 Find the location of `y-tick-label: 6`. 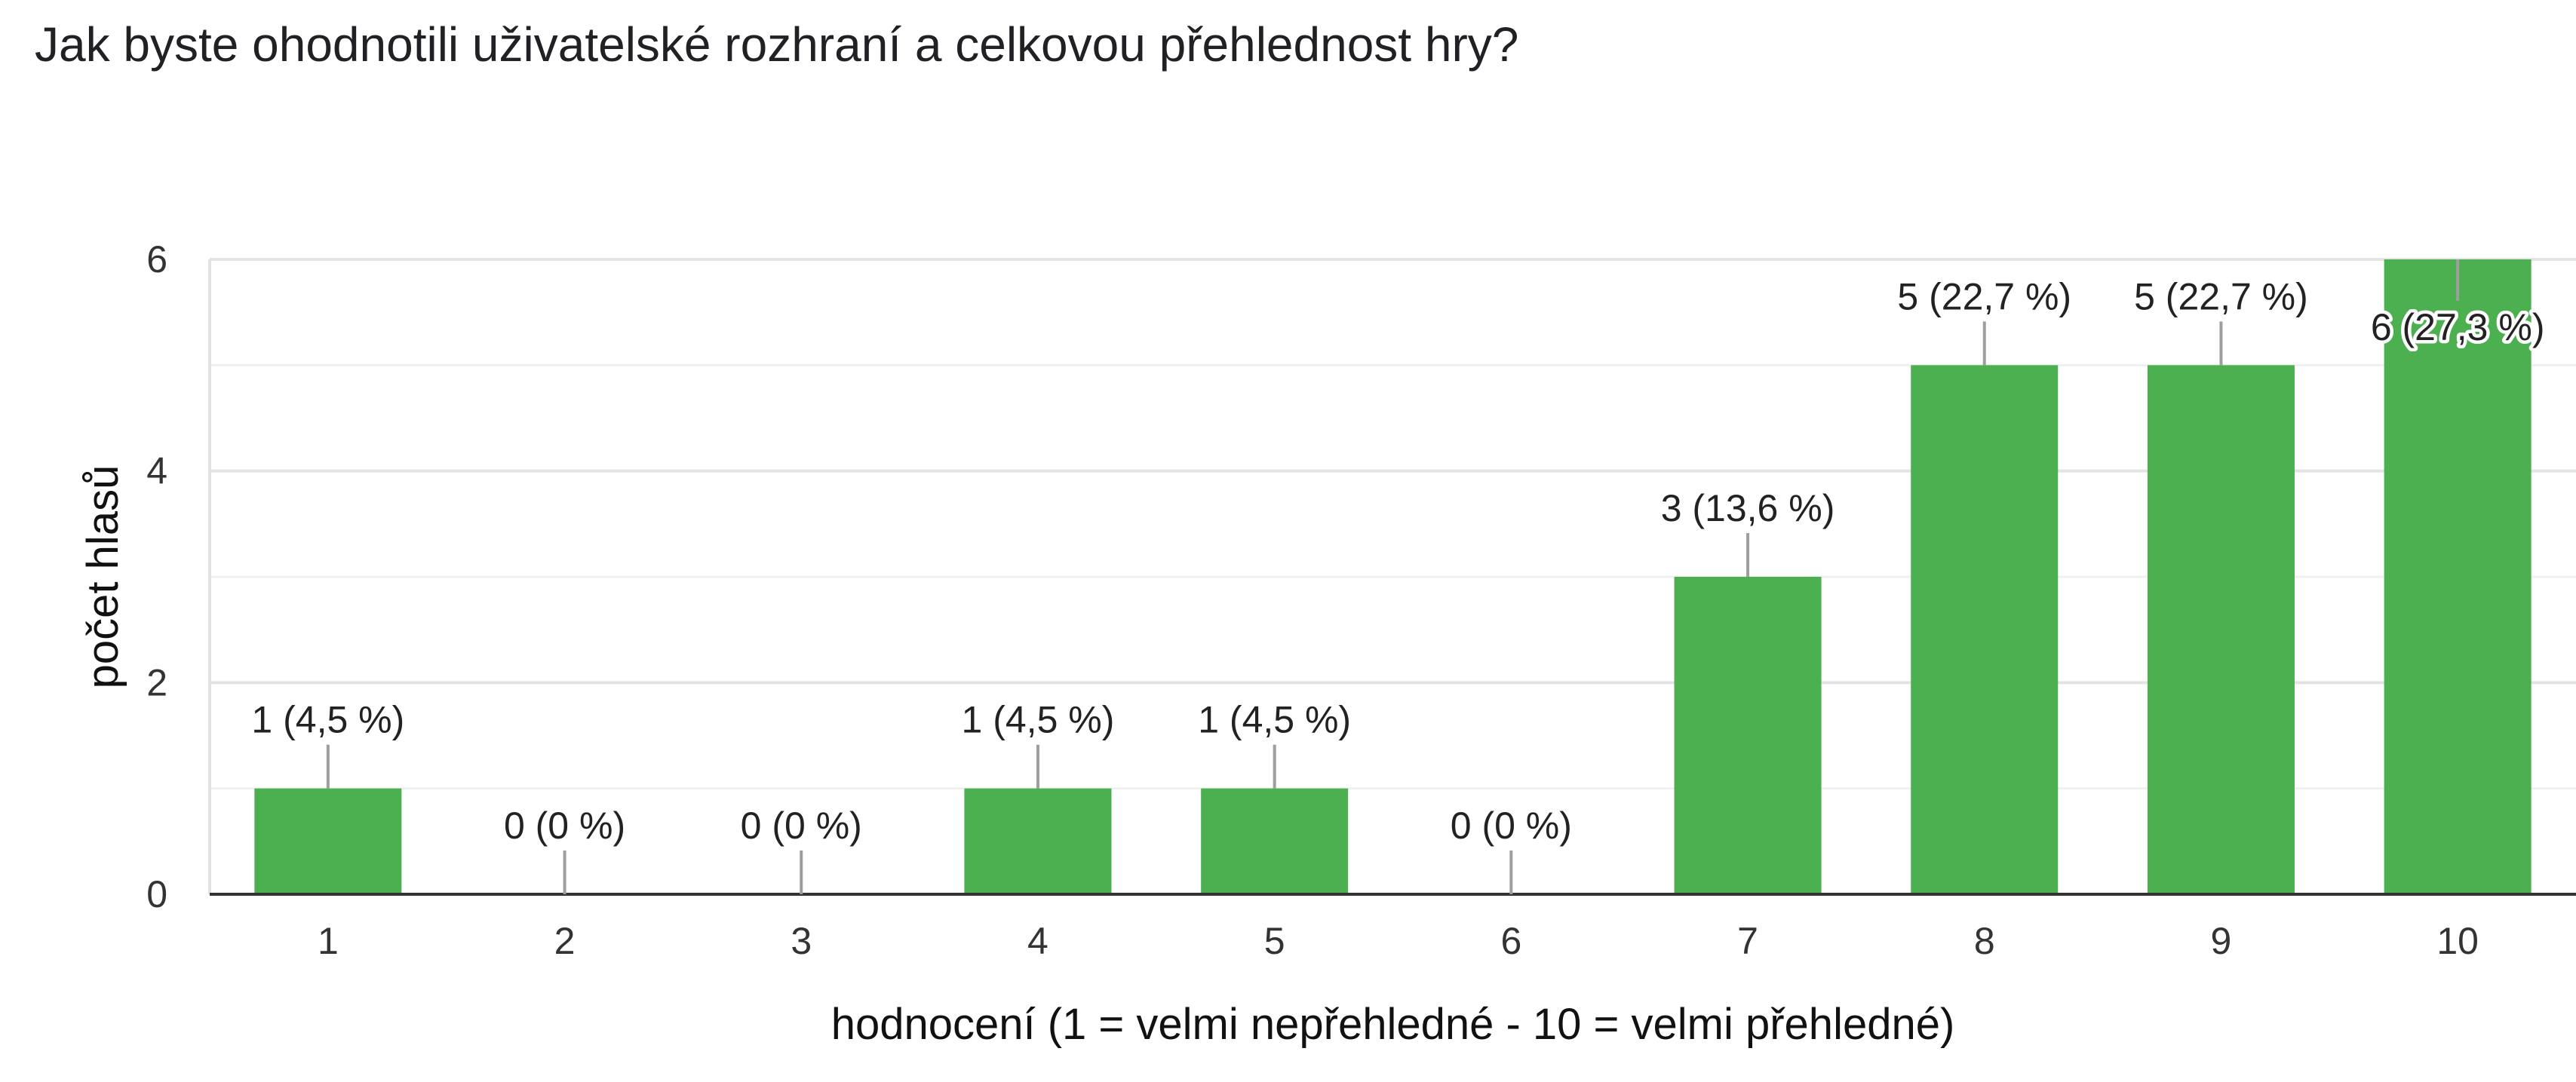

y-tick-label: 6 is located at coordinates (156, 259).